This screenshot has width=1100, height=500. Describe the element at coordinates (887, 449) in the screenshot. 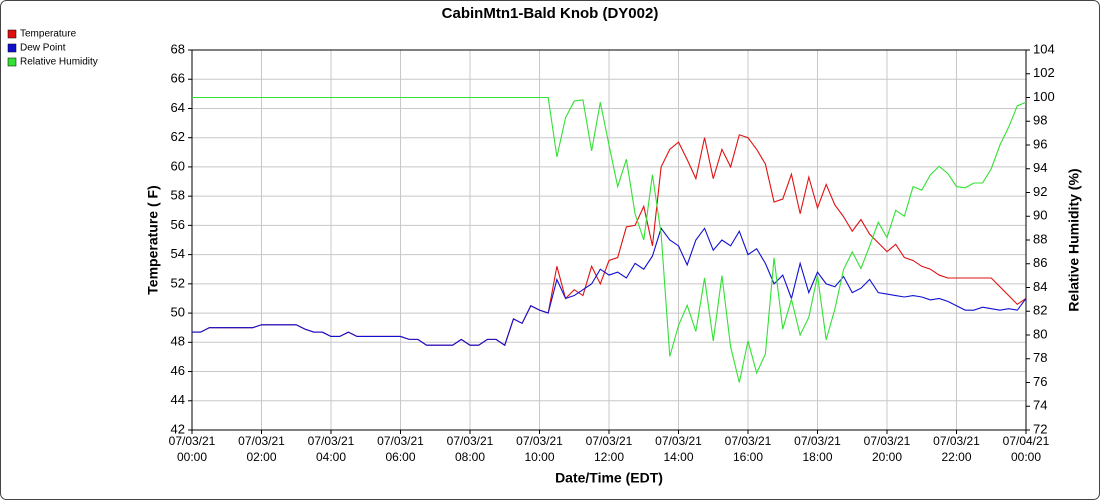

I see `x-tick-label: 07/03/21 20:00` at that location.